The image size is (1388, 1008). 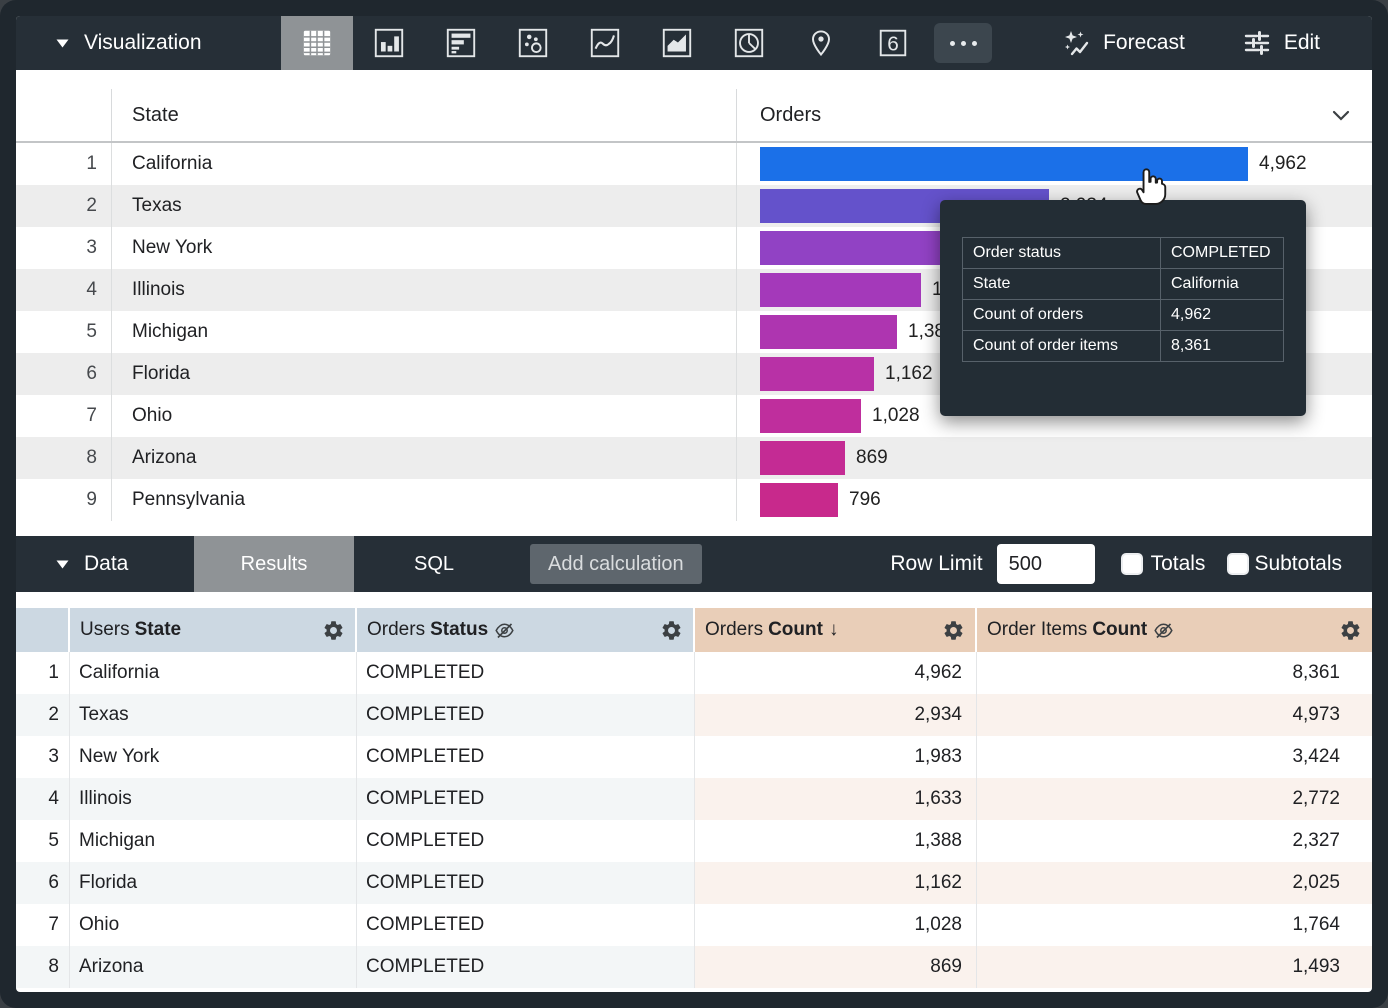 I want to click on visualization-section-toggle: Visualization, so click(x=148, y=43).